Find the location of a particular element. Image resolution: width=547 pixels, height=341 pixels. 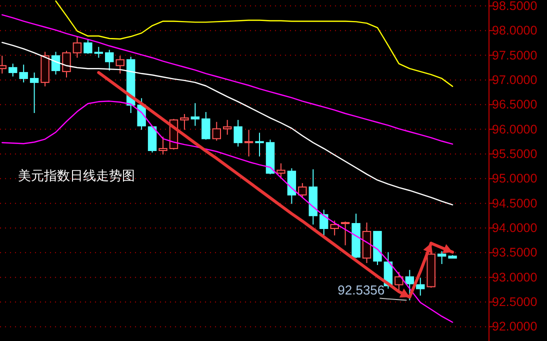

y-tick-label: 93.0000 is located at coordinates (515, 277).